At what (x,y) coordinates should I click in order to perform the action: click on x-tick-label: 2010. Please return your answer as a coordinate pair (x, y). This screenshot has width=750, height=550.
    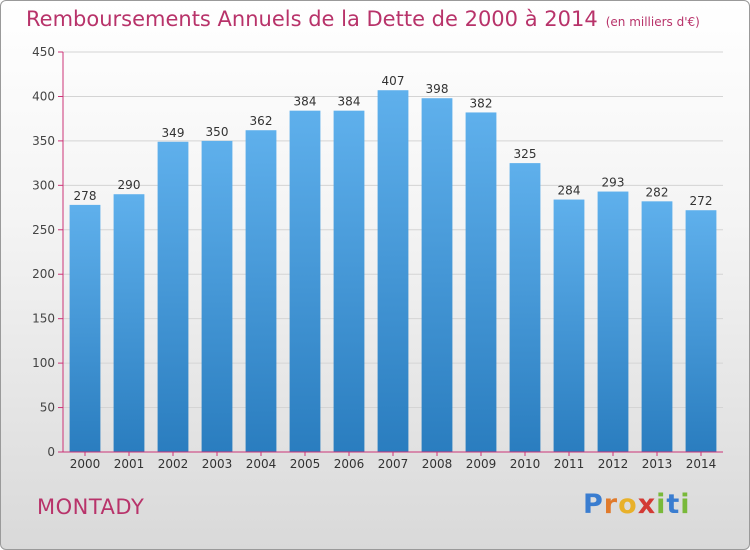
    Looking at the image, I should click on (525, 464).